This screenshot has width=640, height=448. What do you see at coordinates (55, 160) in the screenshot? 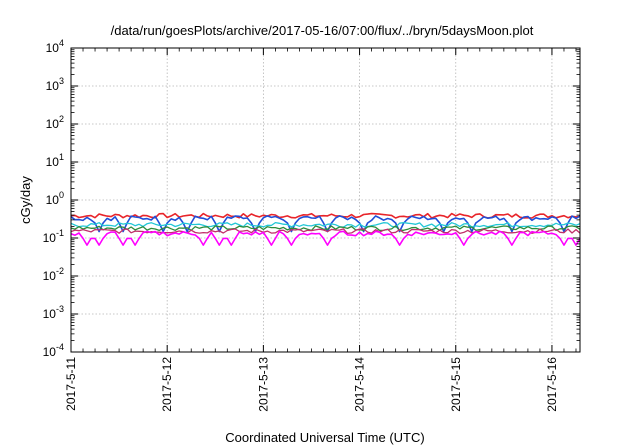
I see `y-tick-label: 10¹` at bounding box center [55, 160].